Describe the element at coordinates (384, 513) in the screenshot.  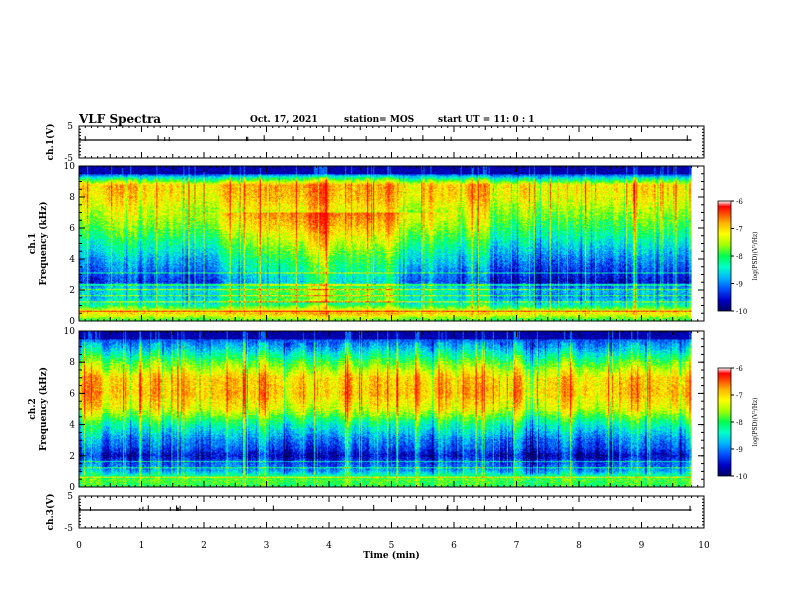
I see `ch3-voltage-panel: 5 -5` at that location.